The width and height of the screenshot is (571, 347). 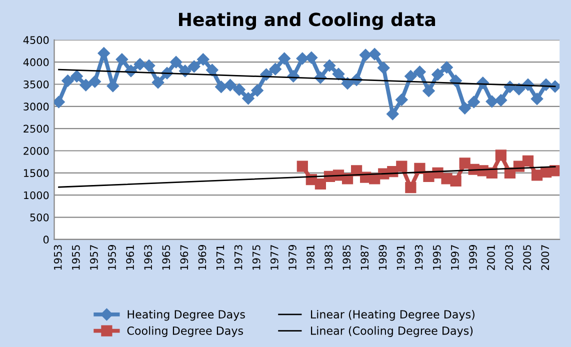 I want to click on y-tick-label: 2000, so click(x=36, y=150).